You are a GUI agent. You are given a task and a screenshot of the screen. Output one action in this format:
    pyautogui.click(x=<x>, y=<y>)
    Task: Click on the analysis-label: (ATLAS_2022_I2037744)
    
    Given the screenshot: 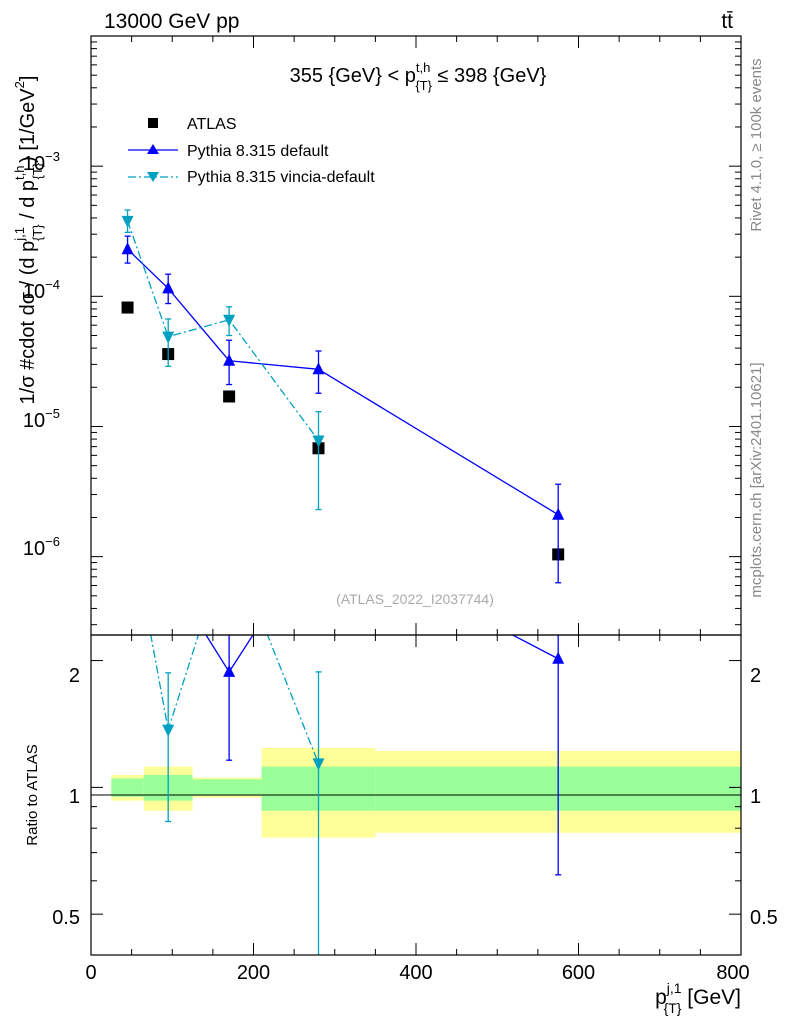 What is the action you would take?
    pyautogui.click(x=415, y=599)
    